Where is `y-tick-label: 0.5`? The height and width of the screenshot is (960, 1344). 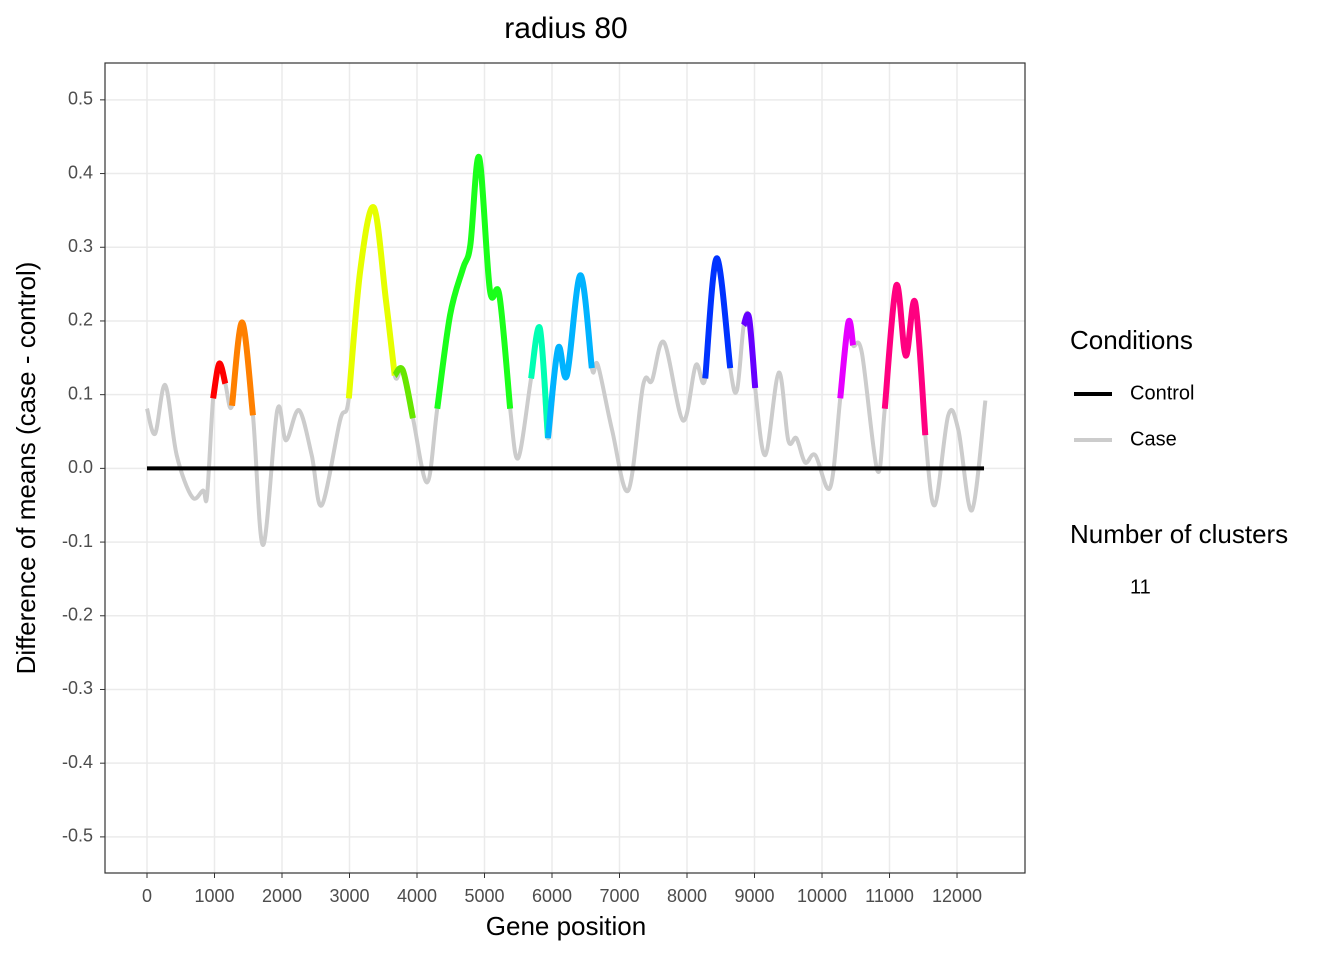 y-tick-label: 0.5 is located at coordinates (80, 99).